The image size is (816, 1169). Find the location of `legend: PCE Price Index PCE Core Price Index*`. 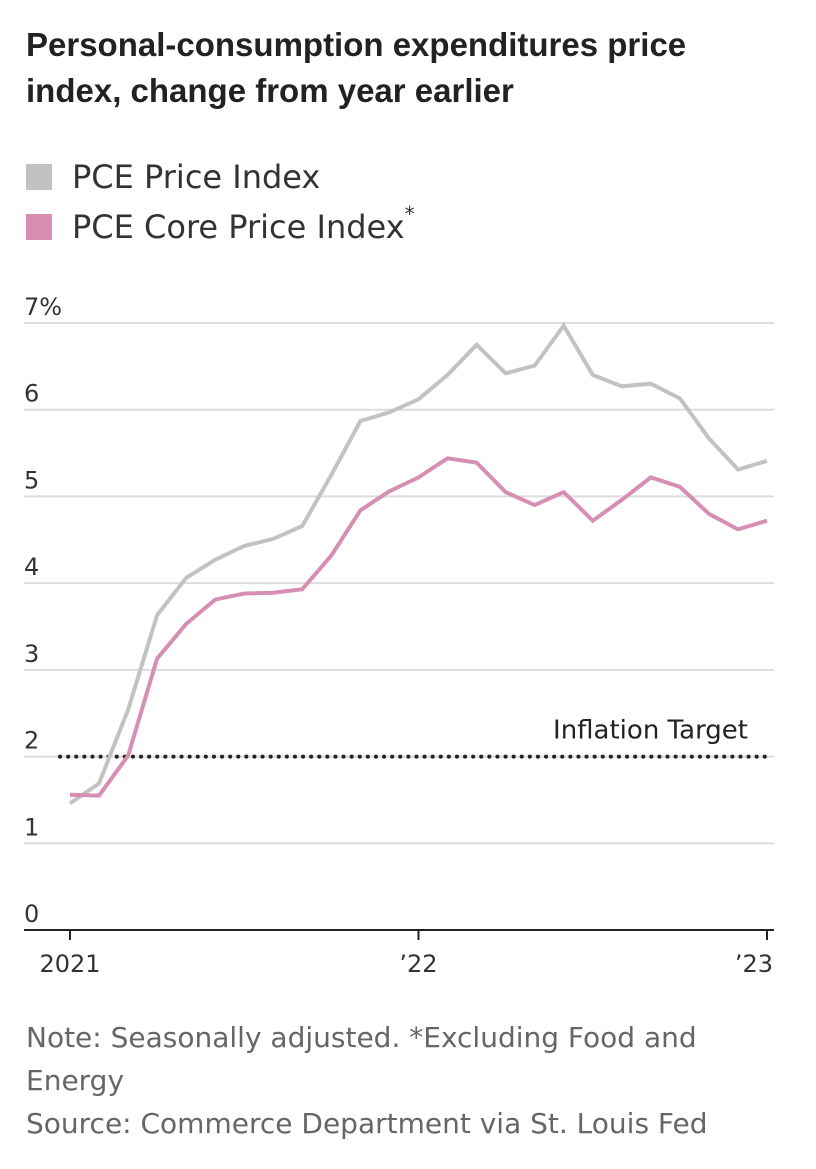

legend: PCE Price Index PCE Core Price Index* is located at coordinates (220, 202).